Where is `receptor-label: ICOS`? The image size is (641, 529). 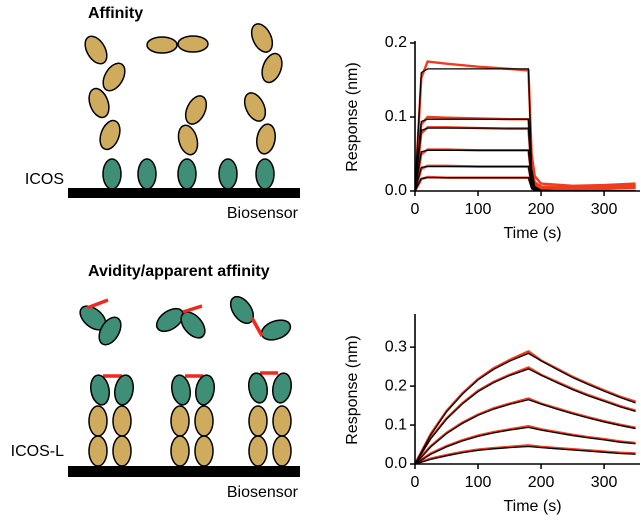 receptor-label: ICOS is located at coordinates (44, 179).